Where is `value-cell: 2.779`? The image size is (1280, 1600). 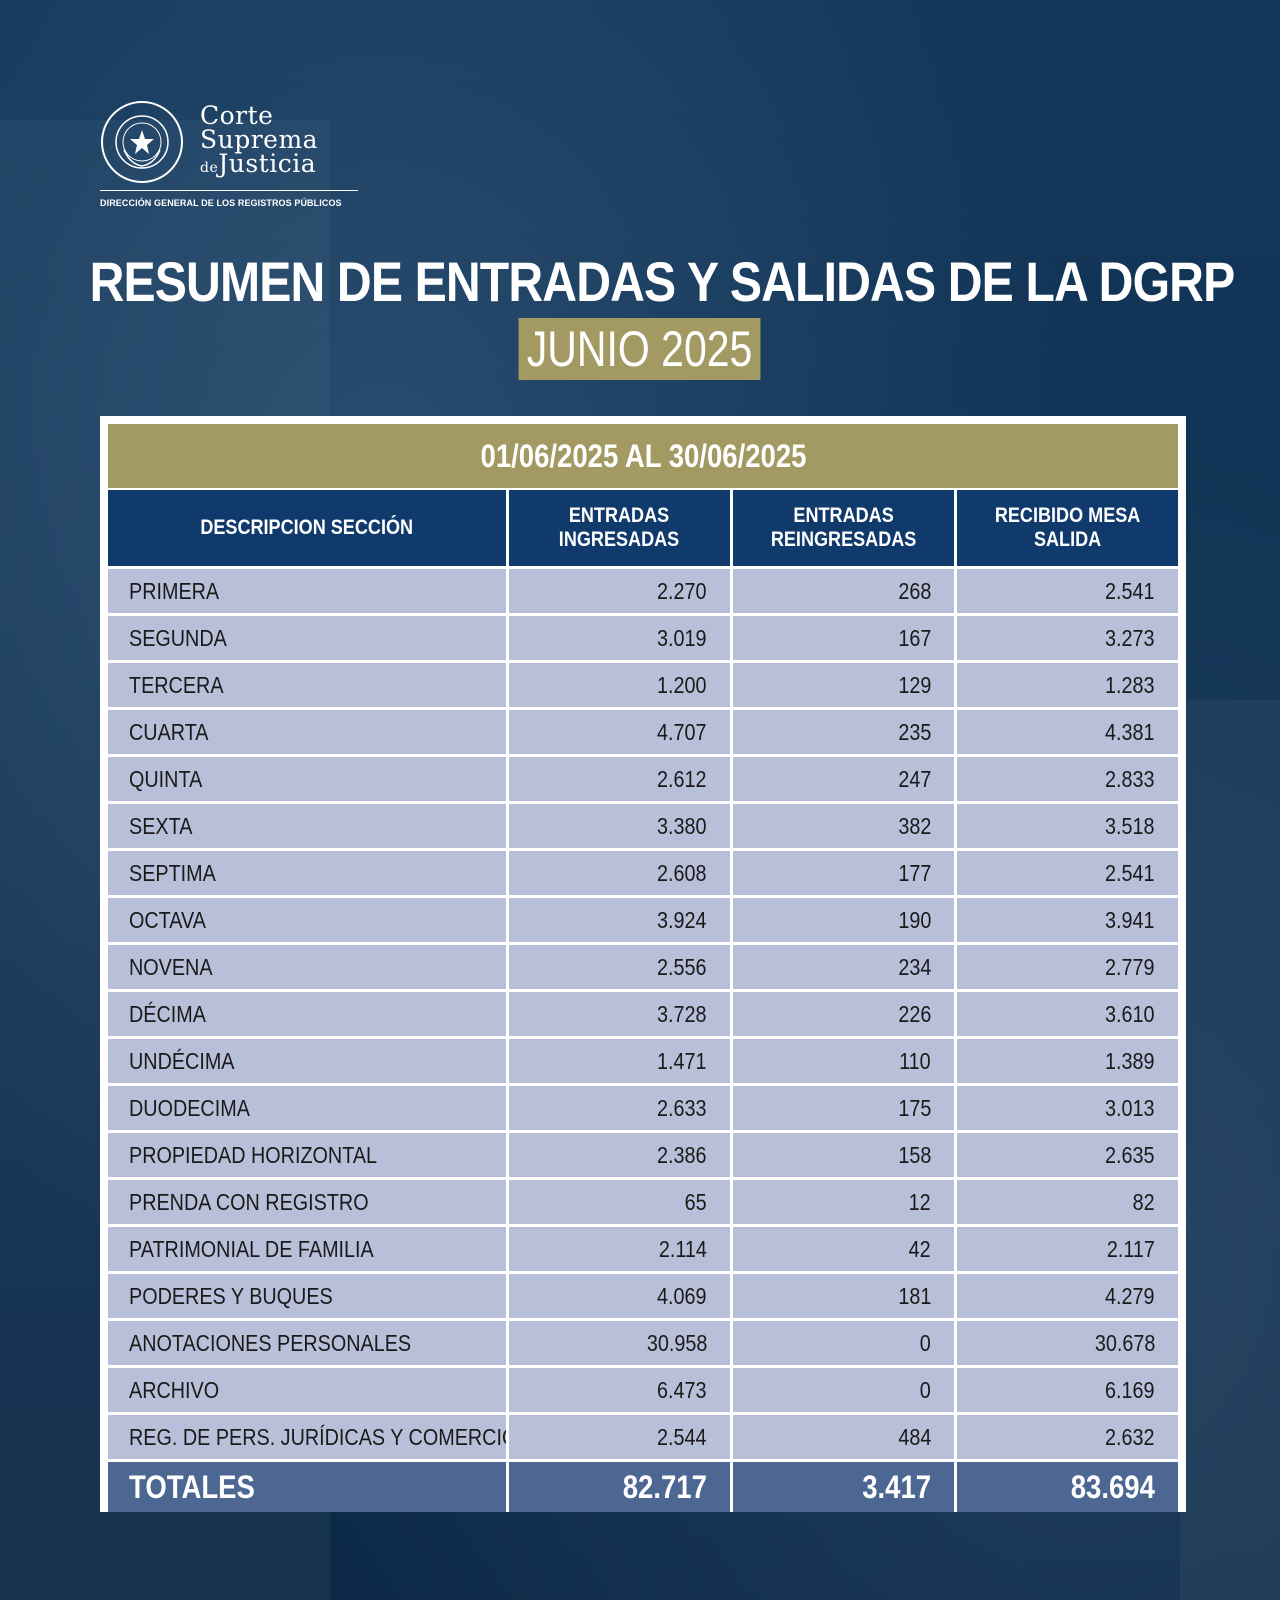
value-cell: 2.779 is located at coordinates (1066, 965).